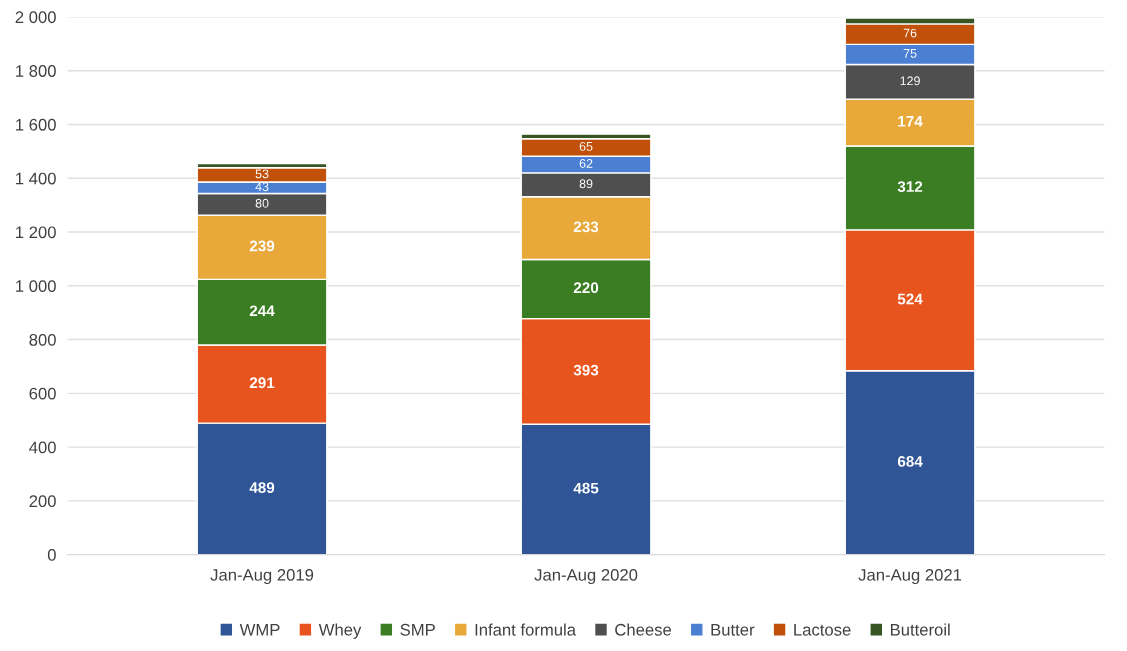  What do you see at coordinates (643, 629) in the screenshot?
I see `legend-label: Cheese` at bounding box center [643, 629].